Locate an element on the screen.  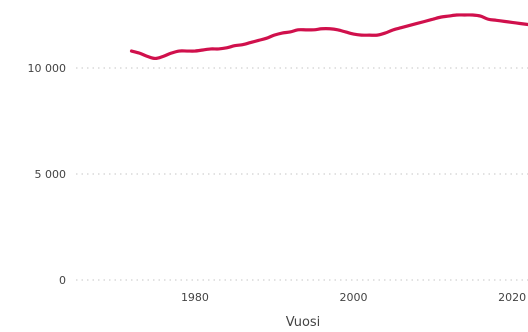
x-tick-label: 1980 is located at coordinates (195, 297).